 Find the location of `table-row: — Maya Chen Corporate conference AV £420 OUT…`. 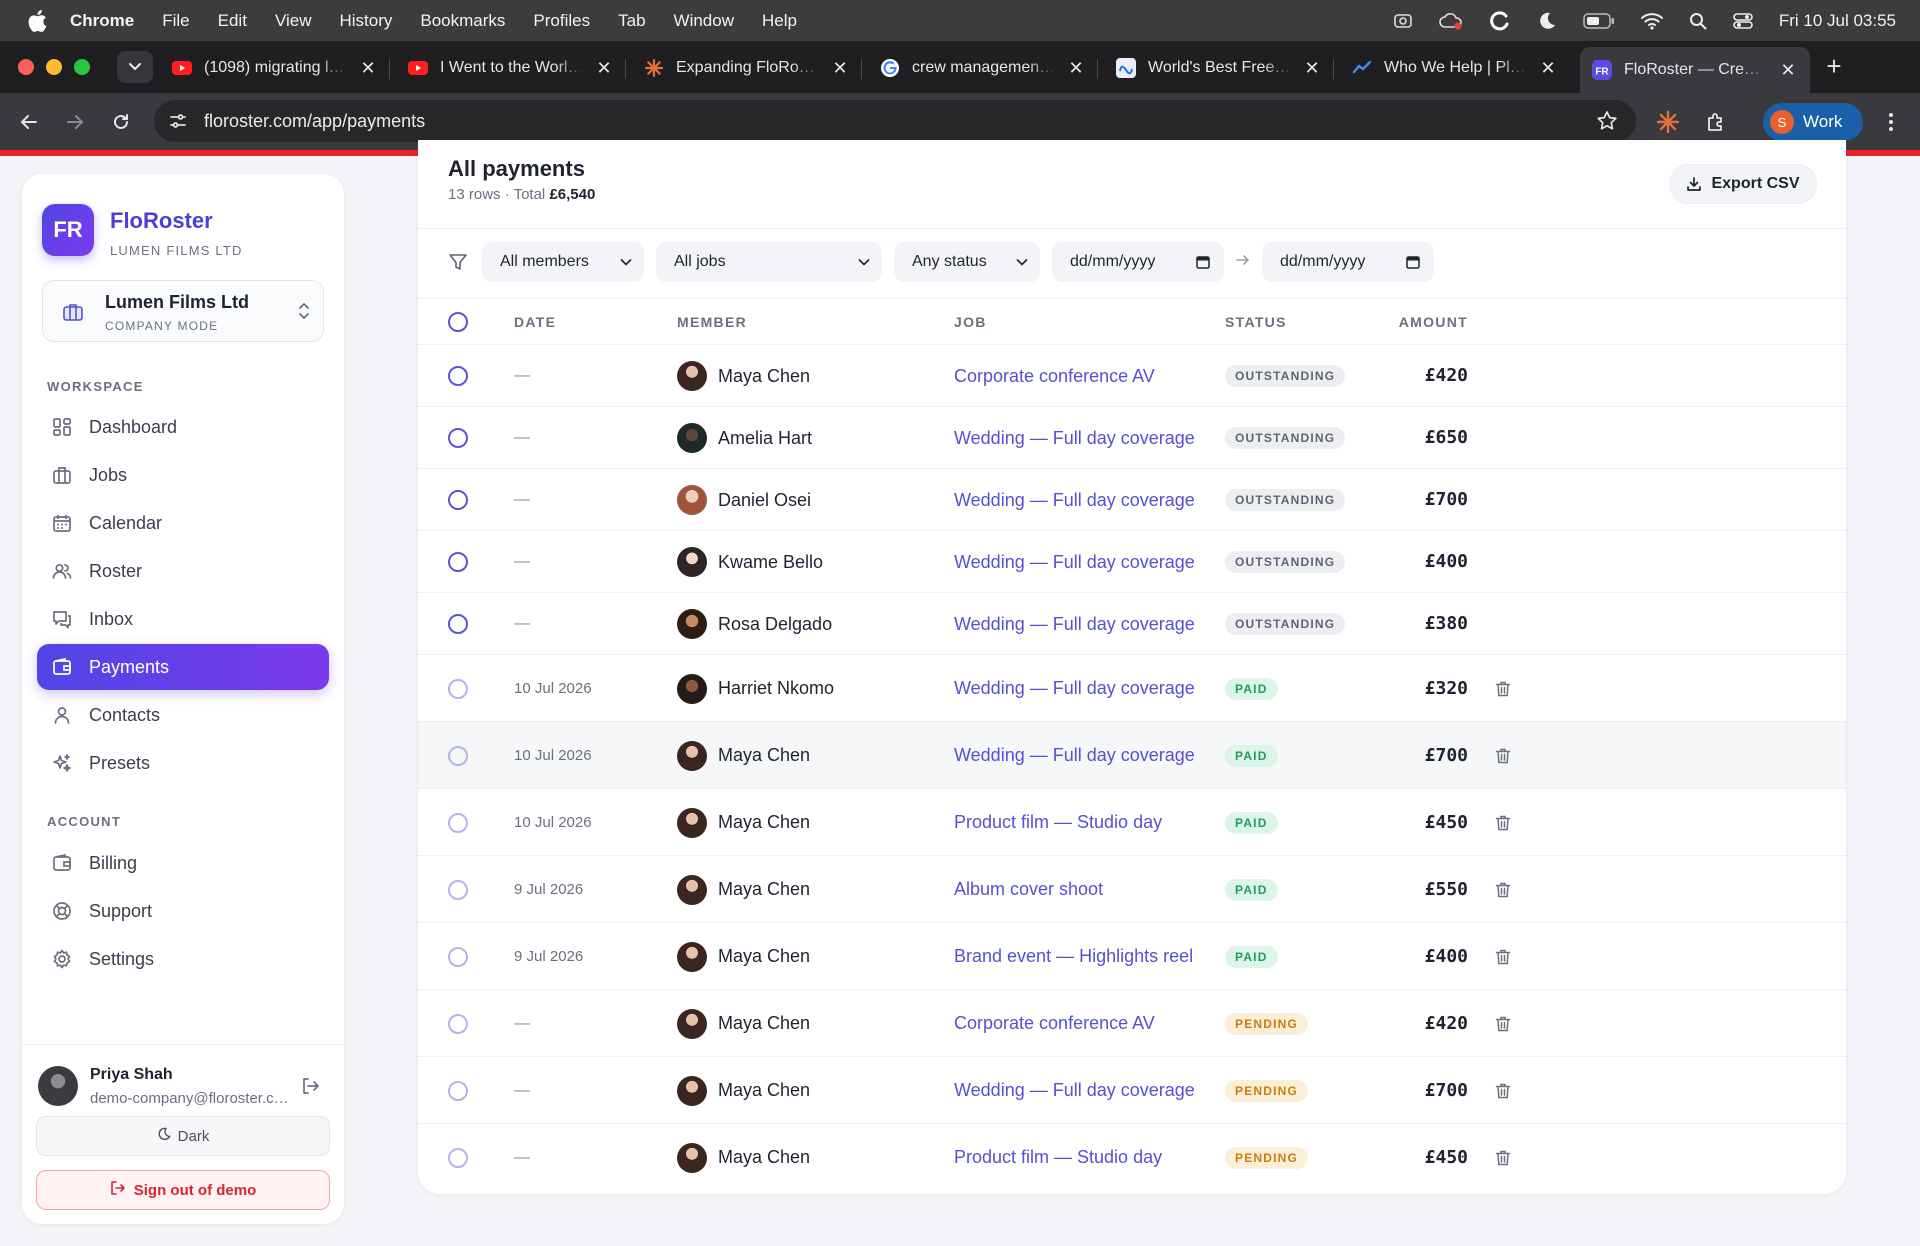

table-row: — Maya Chen Corporate conference AV £420 OUT… is located at coordinates (1132, 375).